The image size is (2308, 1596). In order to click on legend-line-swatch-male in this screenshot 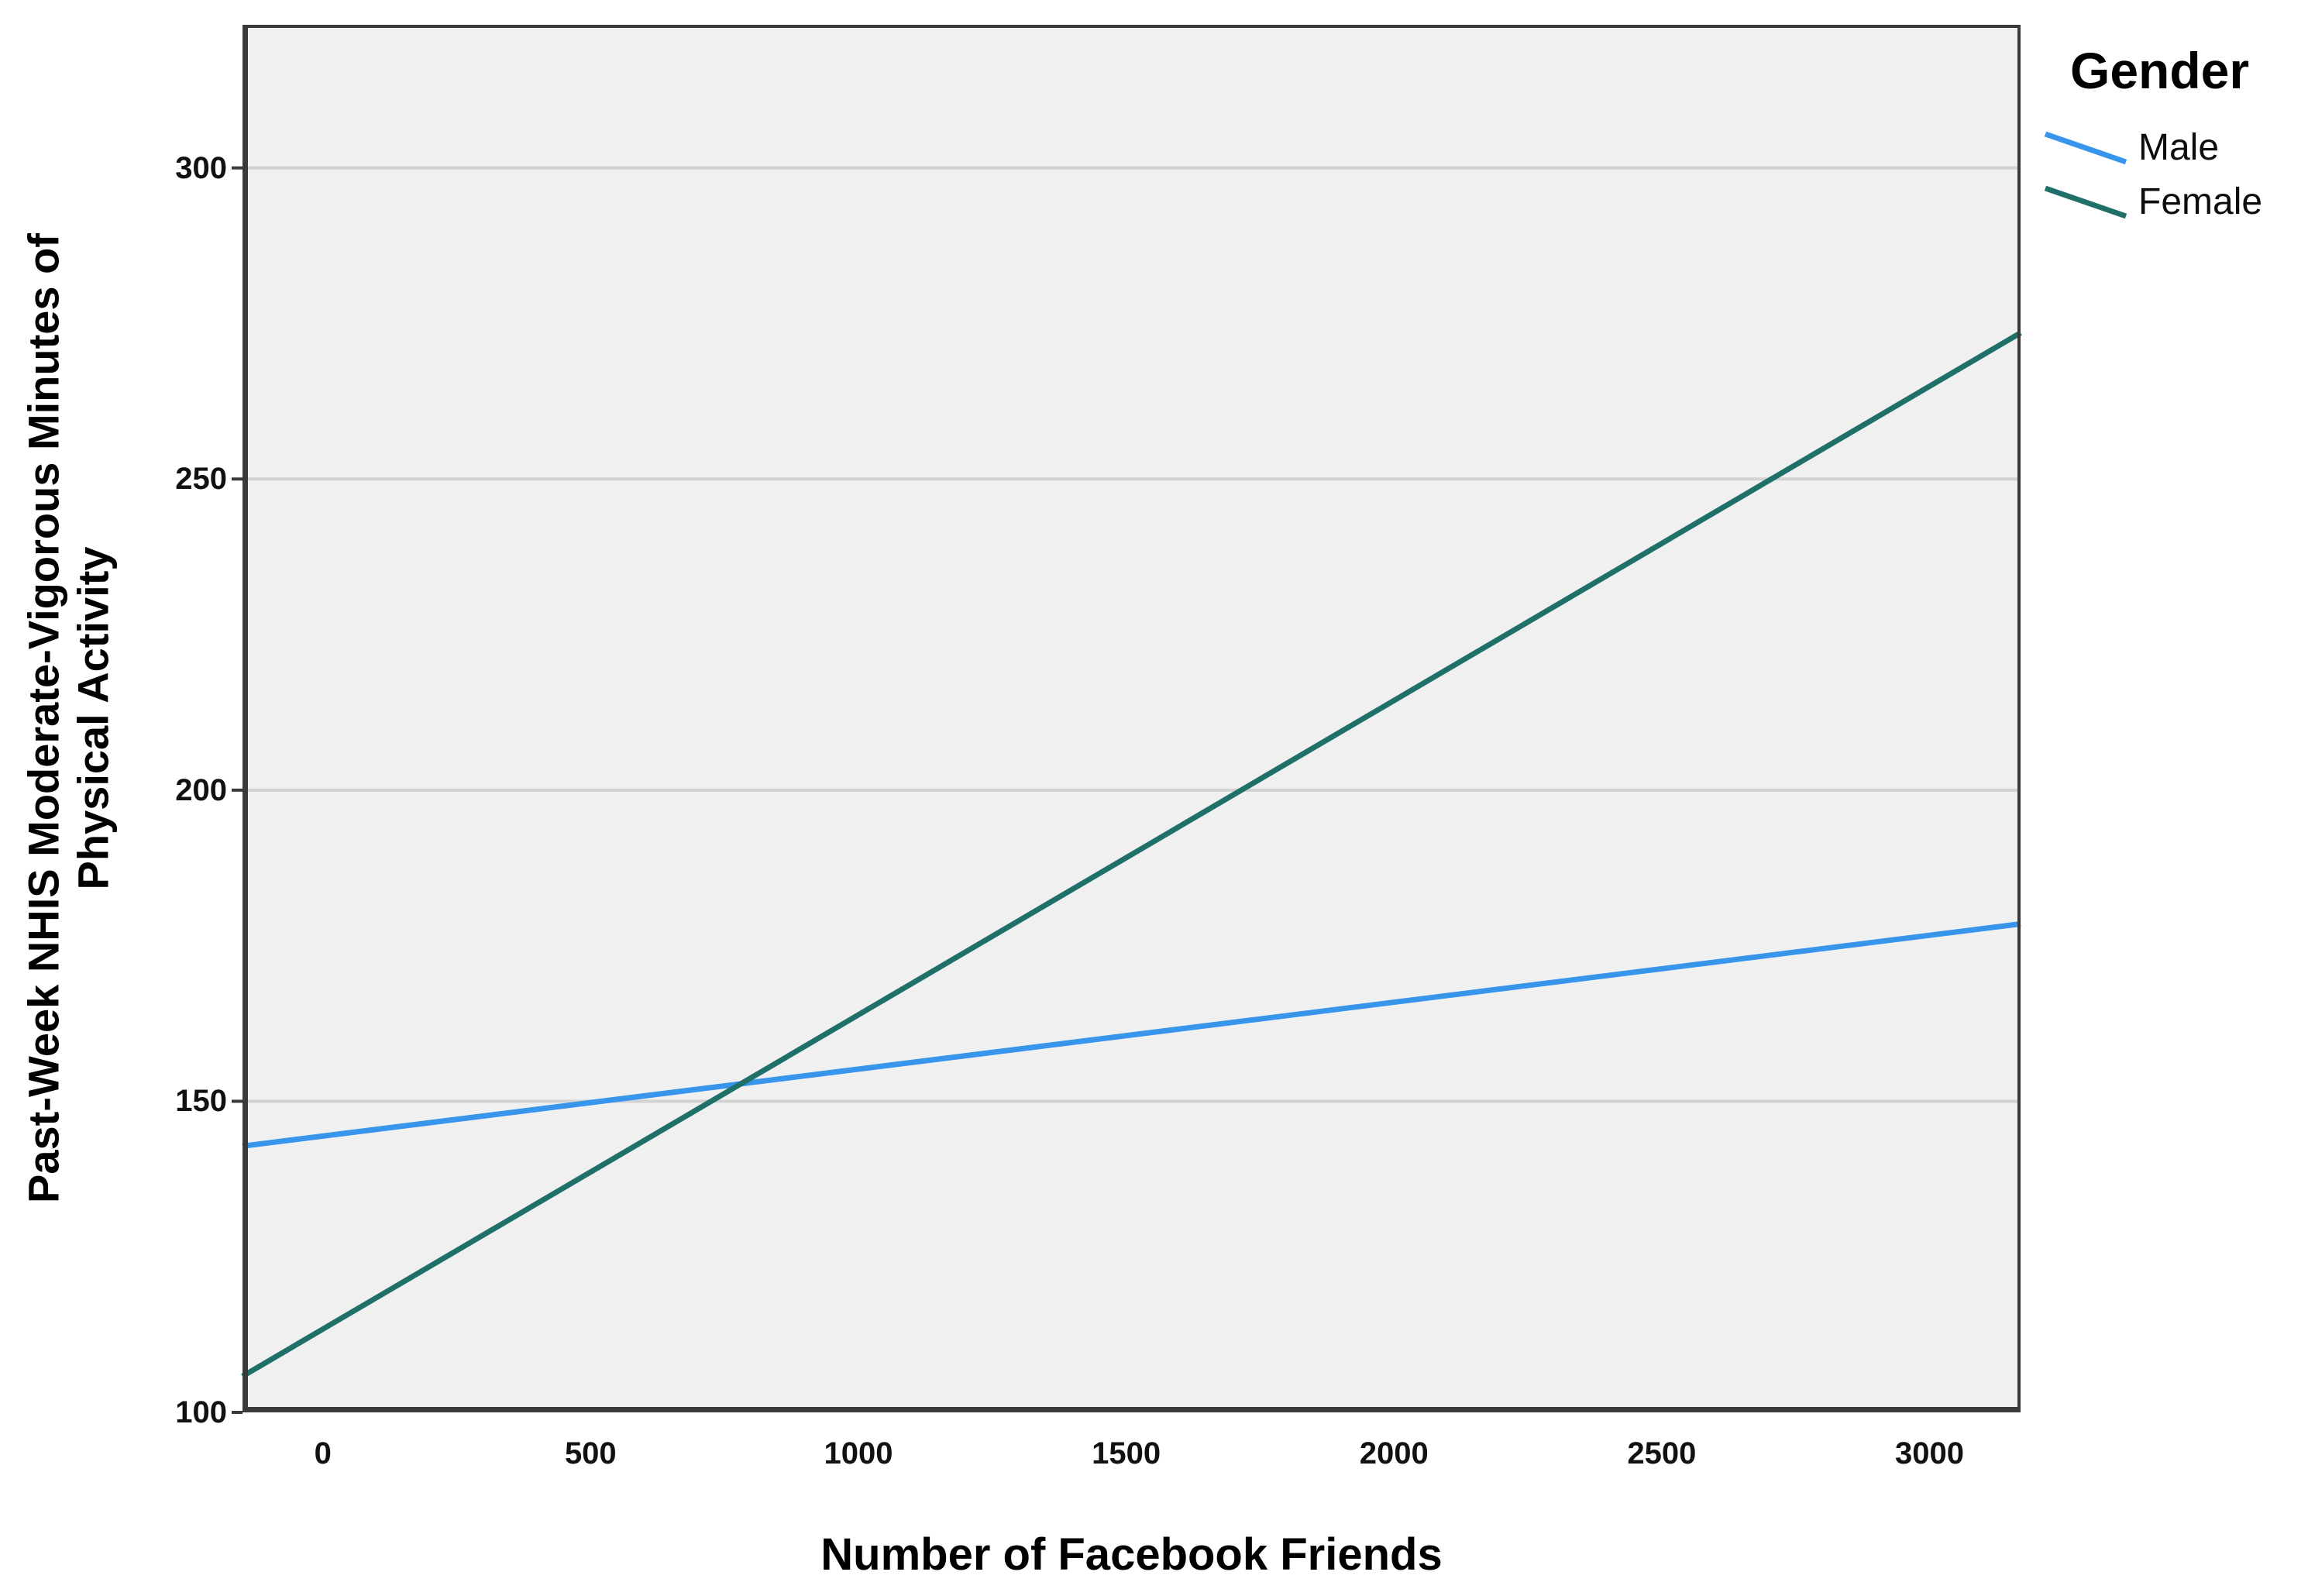, I will do `click(2086, 148)`.